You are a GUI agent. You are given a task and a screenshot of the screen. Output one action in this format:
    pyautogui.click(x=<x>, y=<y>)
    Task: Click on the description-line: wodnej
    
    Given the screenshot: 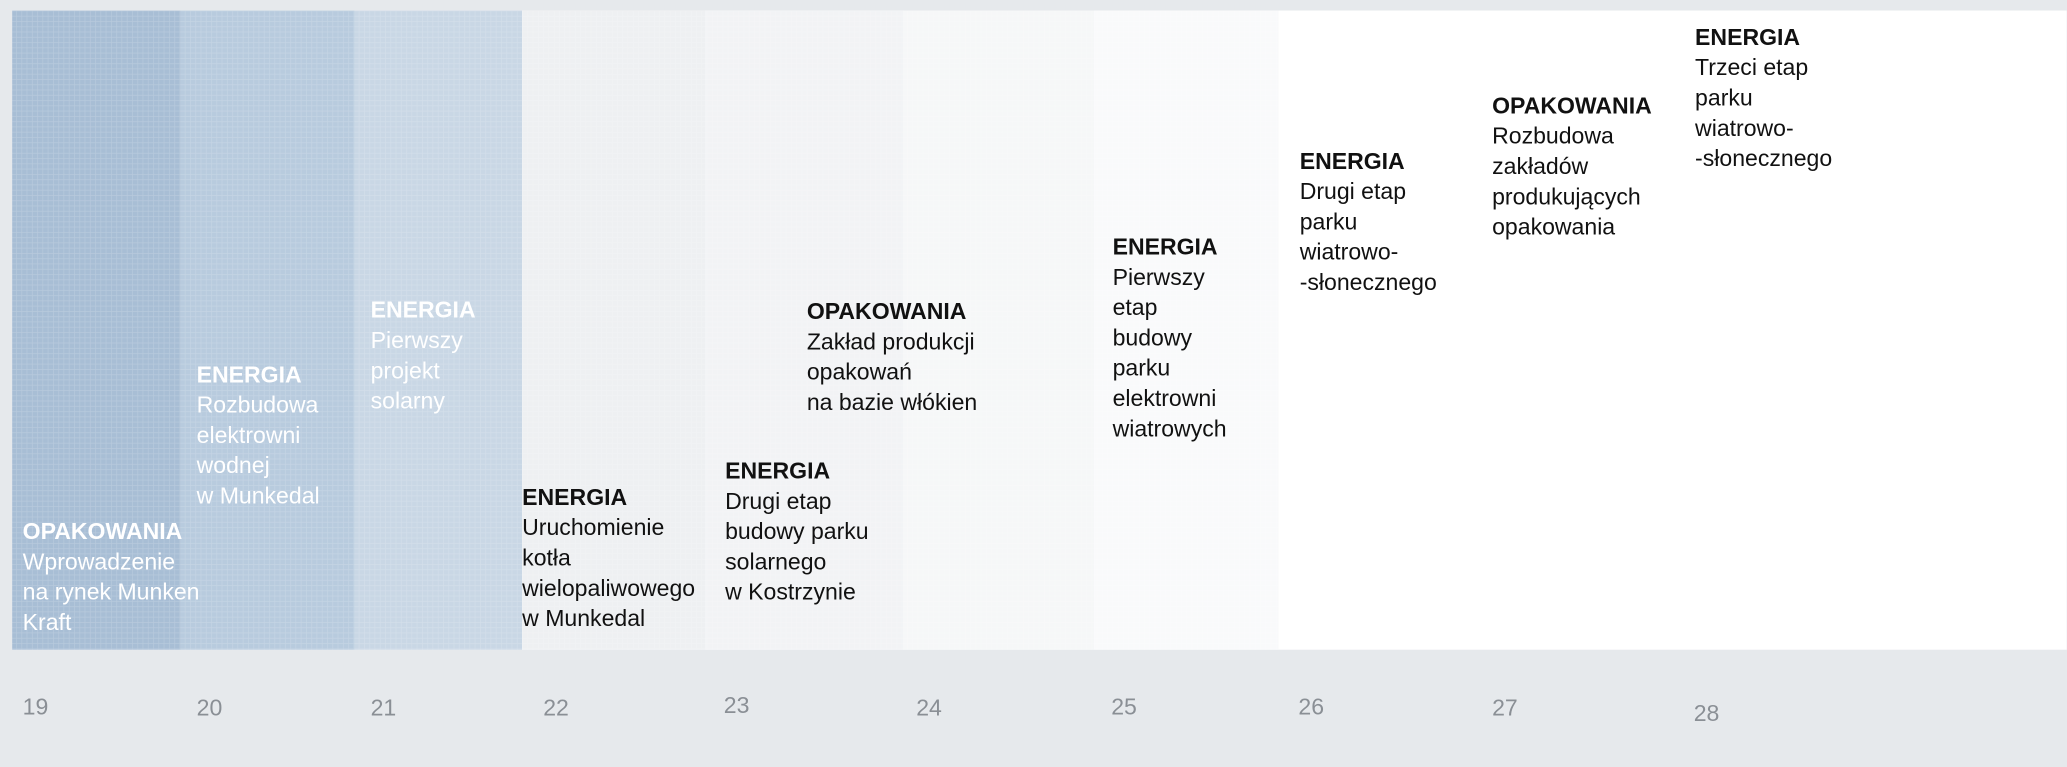 What is the action you would take?
    pyautogui.click(x=233, y=465)
    